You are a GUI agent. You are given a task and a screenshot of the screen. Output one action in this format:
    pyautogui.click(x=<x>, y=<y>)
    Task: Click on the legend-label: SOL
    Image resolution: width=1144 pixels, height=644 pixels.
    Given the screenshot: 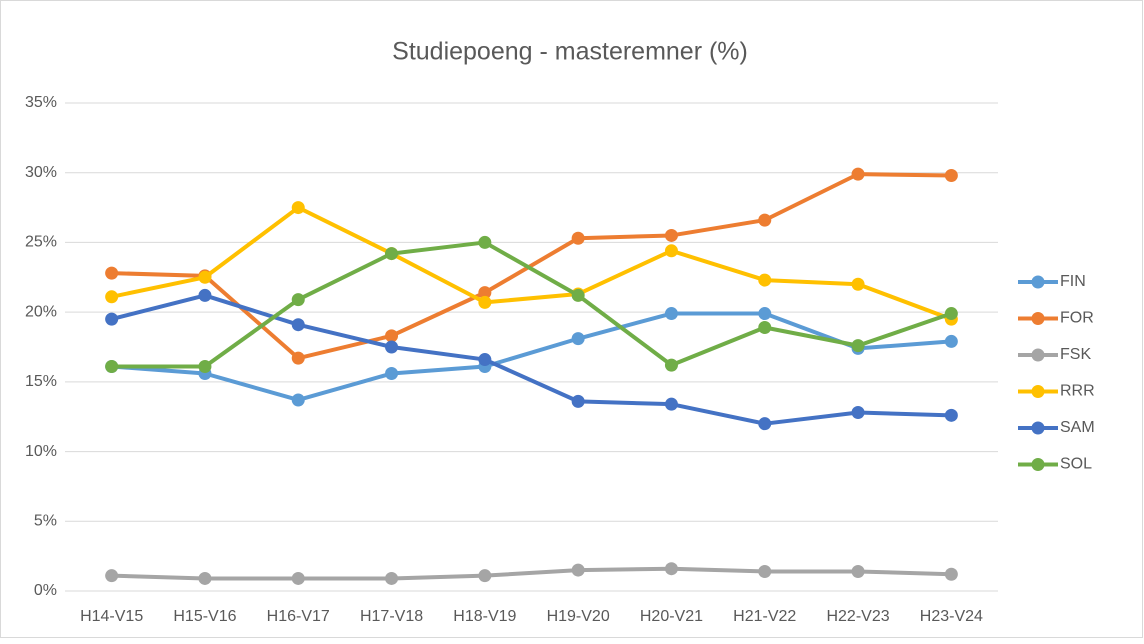 What is the action you would take?
    pyautogui.click(x=1076, y=464)
    